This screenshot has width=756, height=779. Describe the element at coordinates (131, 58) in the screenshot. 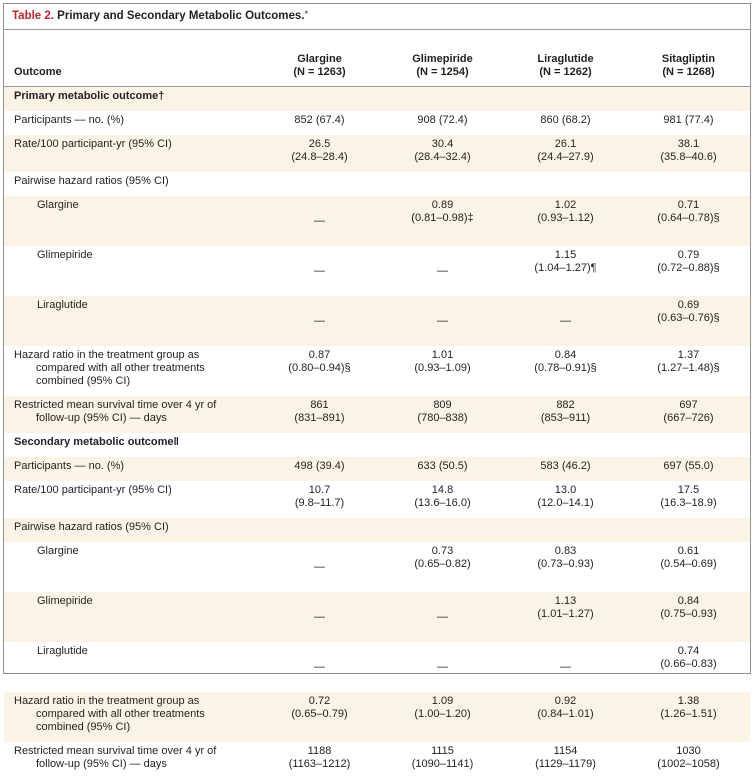

I see `header-outcome: Outcome` at that location.